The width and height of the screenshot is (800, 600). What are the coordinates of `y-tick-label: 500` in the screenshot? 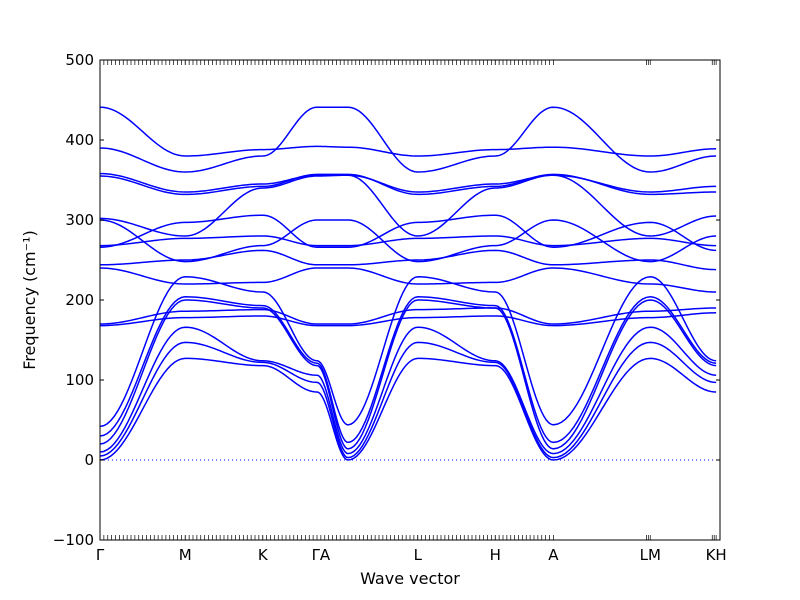 It's located at (79, 60).